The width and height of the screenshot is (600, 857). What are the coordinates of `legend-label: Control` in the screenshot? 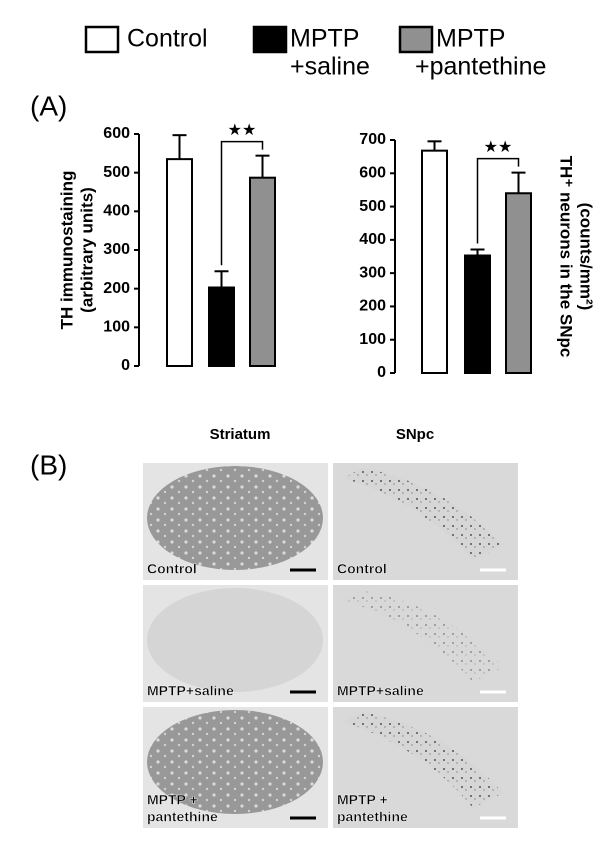 It's located at (167, 39).